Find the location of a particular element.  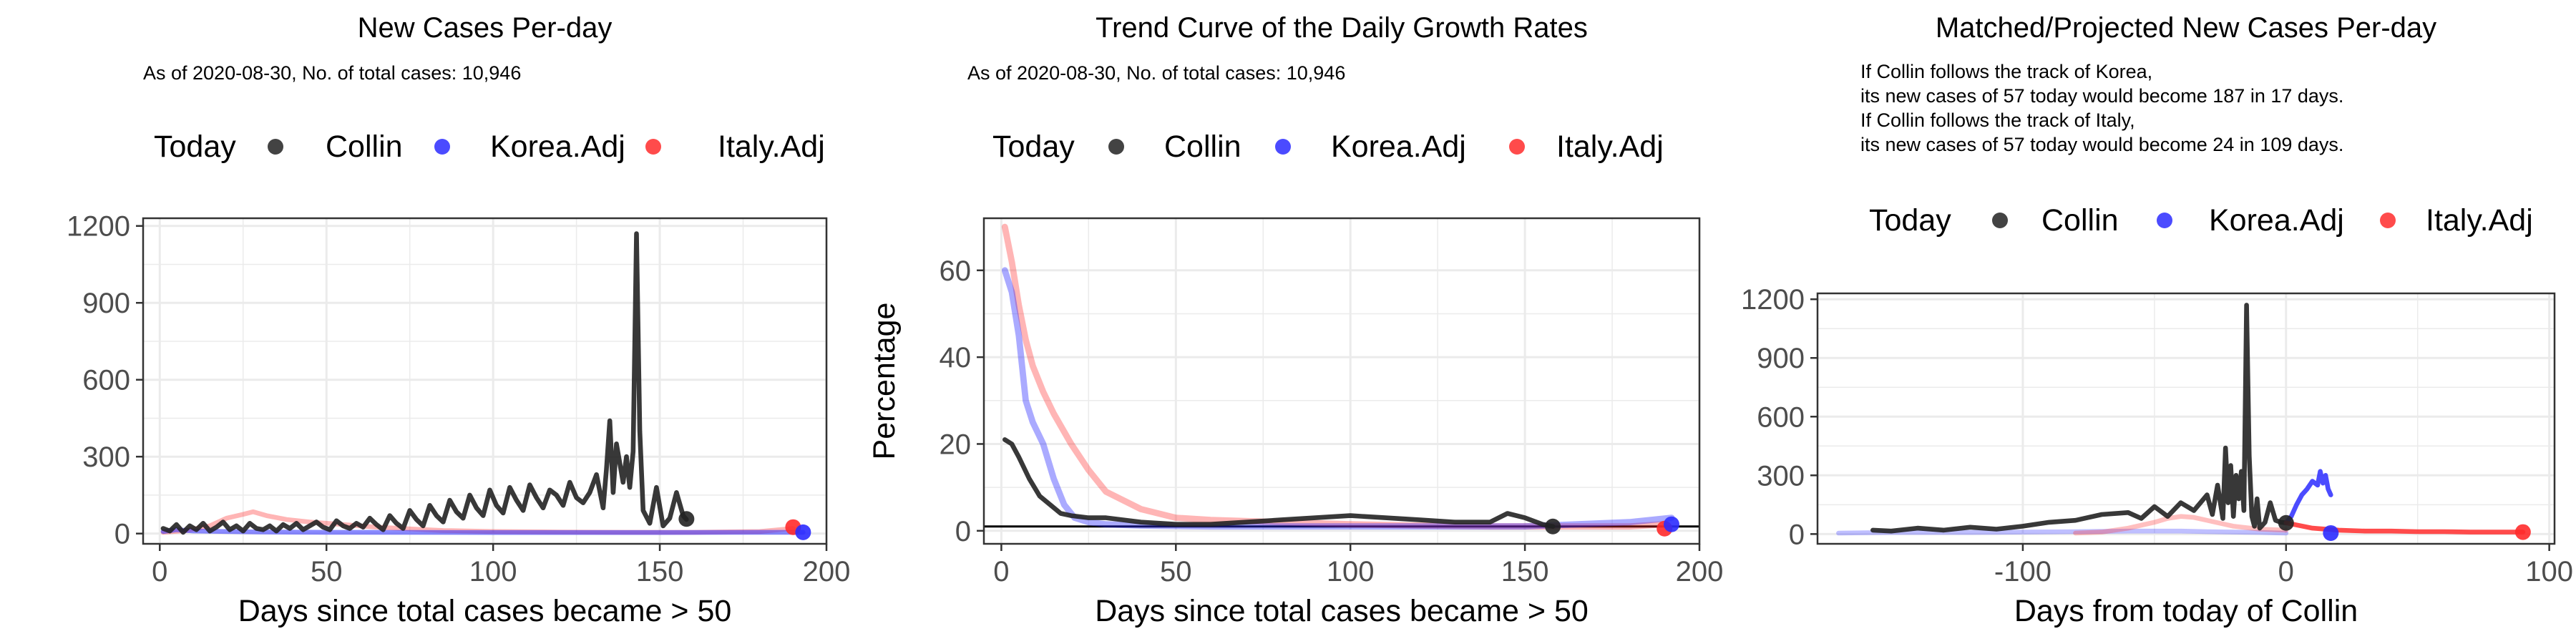

p2-chart-title: Trend Curve of the Daily Growth Rates is located at coordinates (1342, 28).